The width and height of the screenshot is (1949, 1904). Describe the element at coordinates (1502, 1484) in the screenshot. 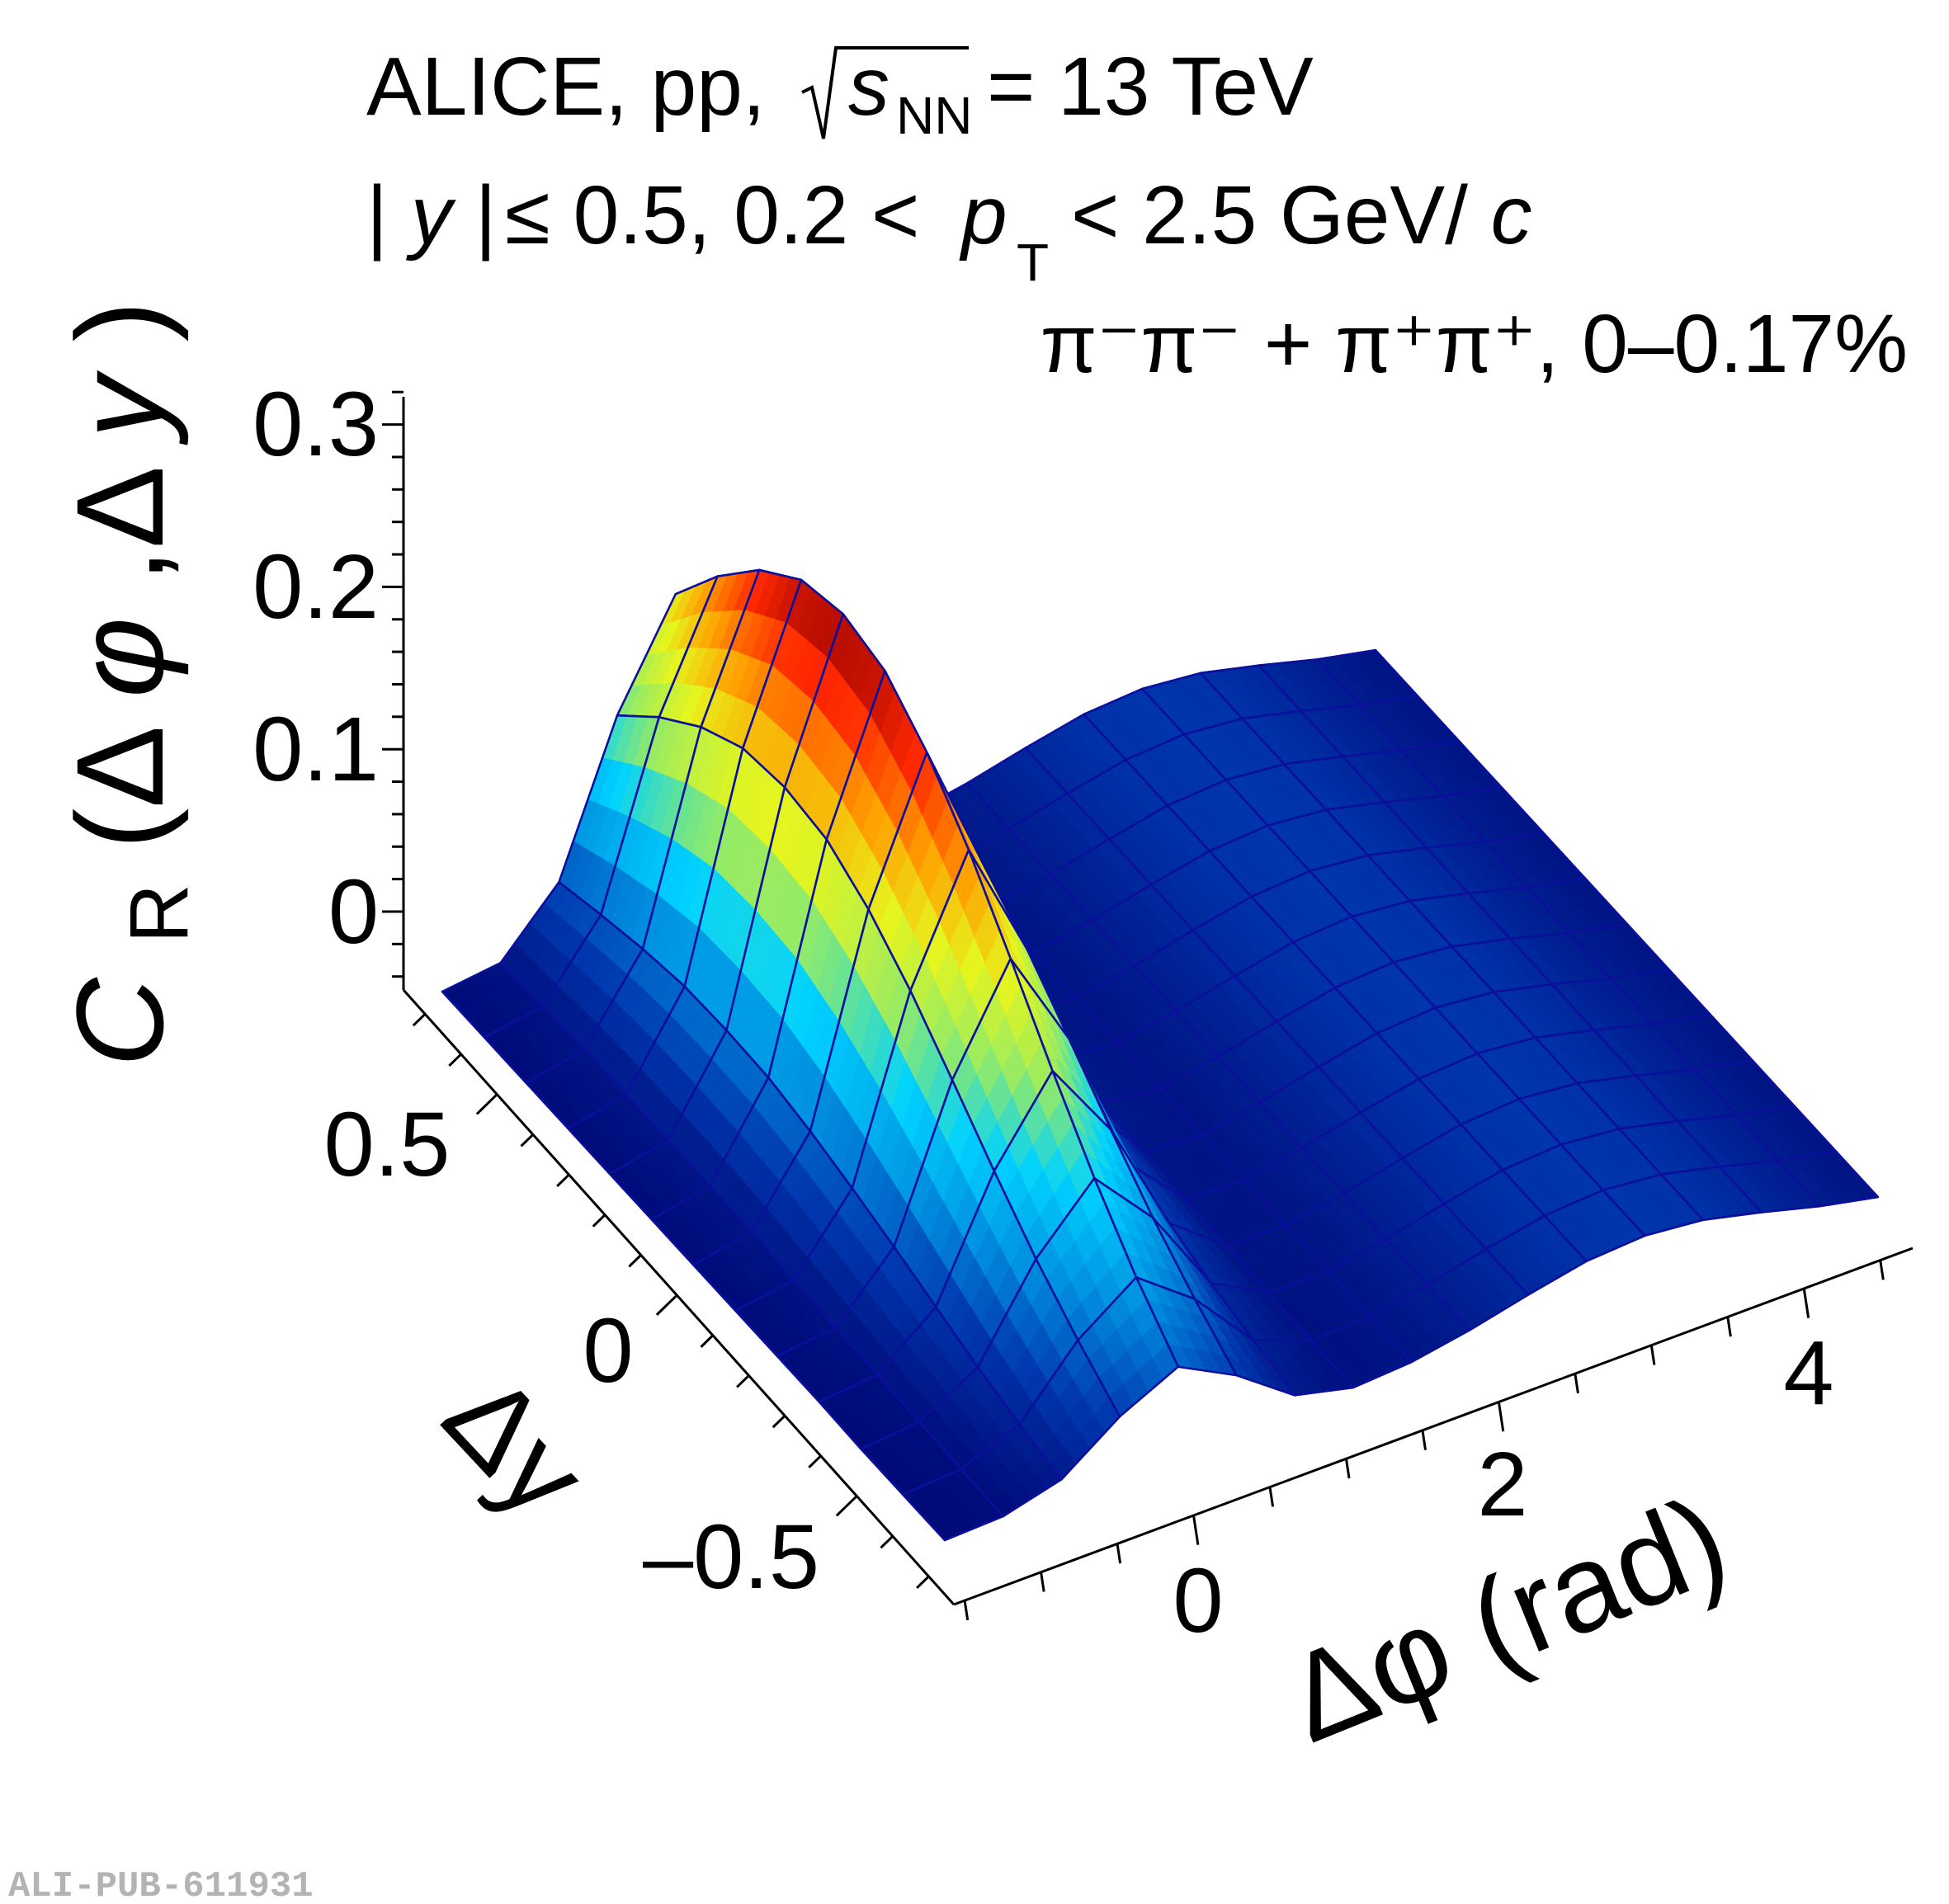

I see `dphi-tick-label: 2` at that location.